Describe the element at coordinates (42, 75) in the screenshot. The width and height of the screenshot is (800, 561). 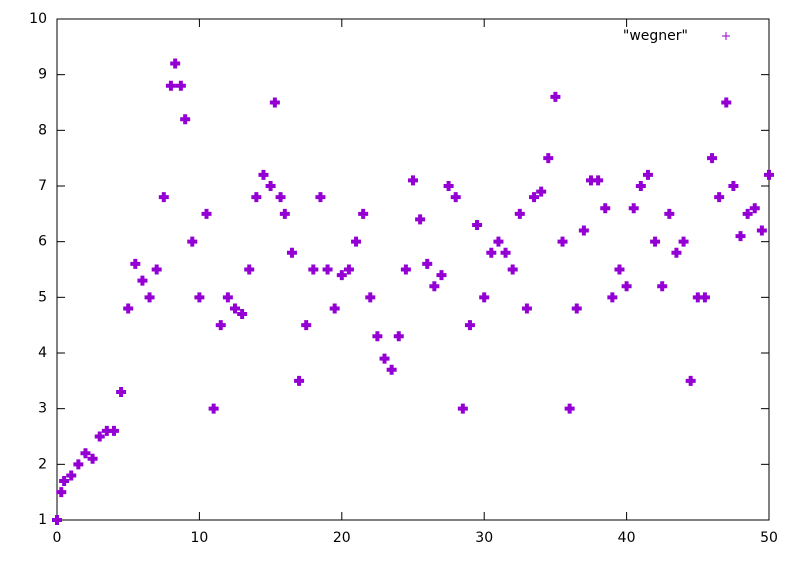
I see `y-tick-label: 9` at that location.